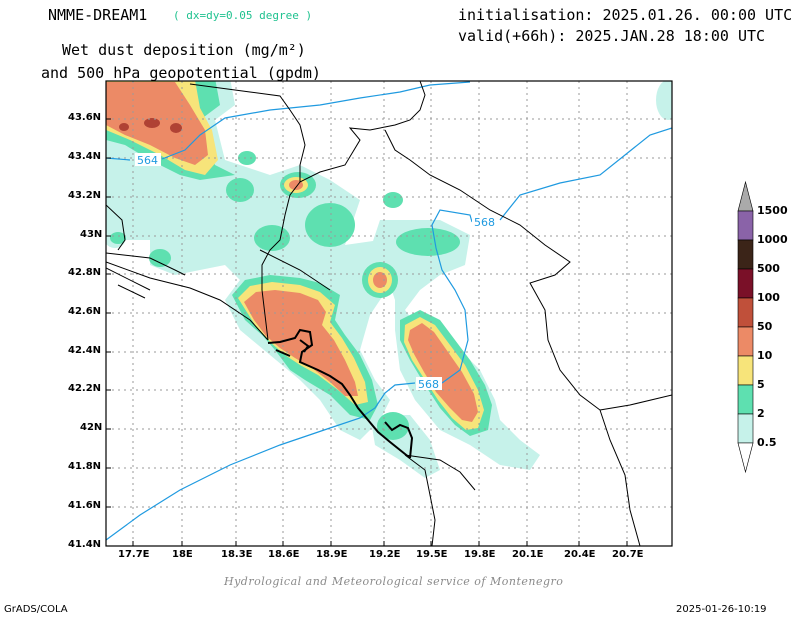 The height and width of the screenshot is (618, 800). Describe the element at coordinates (91, 427) in the screenshot. I see `y-tick-42: 42N` at that location.